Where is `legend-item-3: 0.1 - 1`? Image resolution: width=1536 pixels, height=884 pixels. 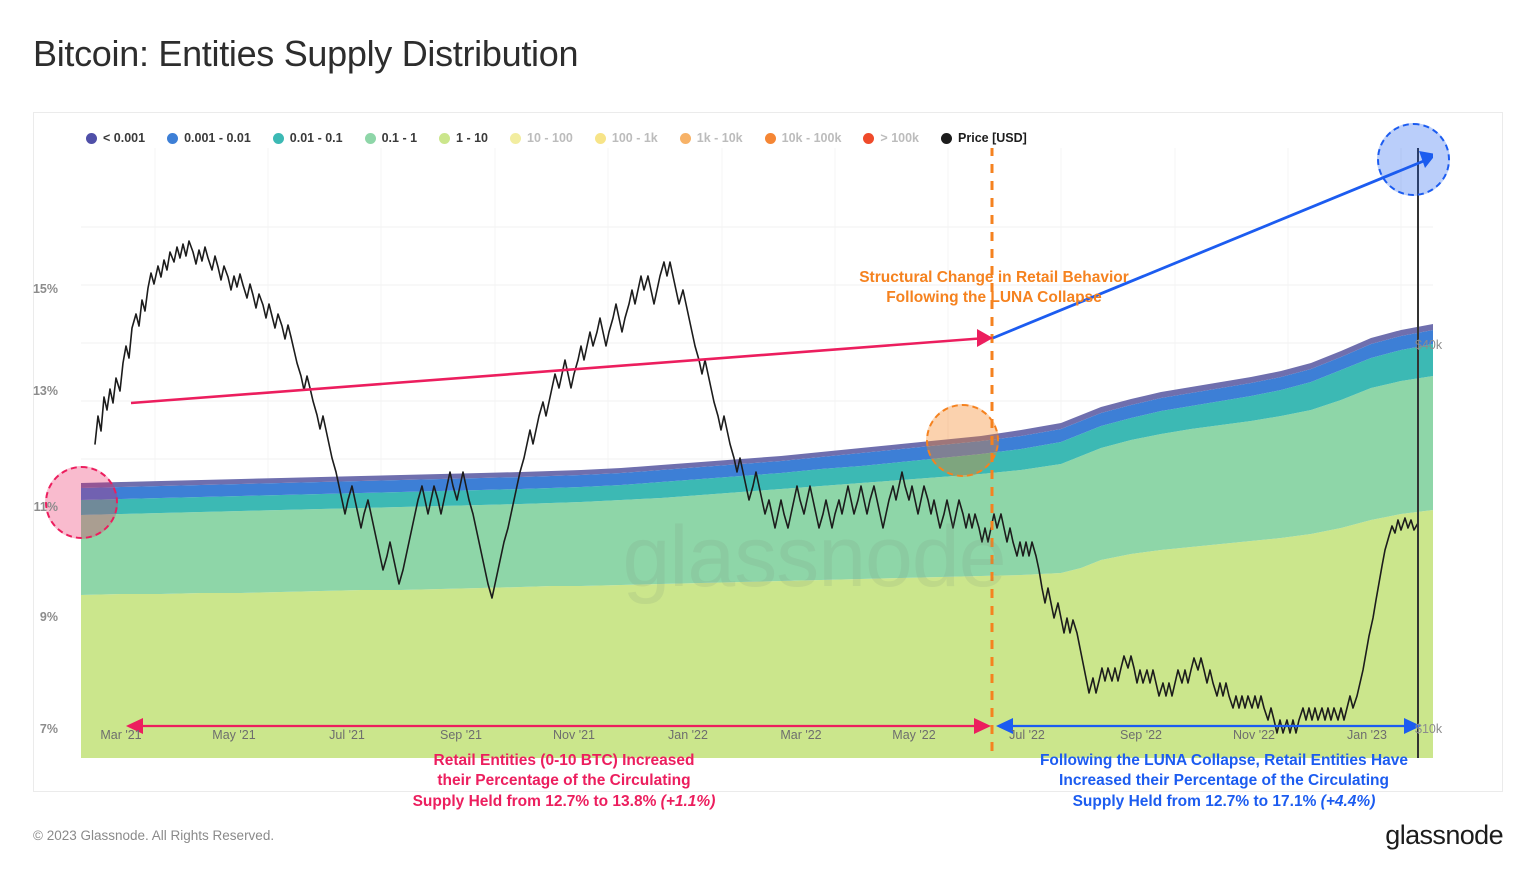
legend-item-3: 0.1 - 1 is located at coordinates (391, 138).